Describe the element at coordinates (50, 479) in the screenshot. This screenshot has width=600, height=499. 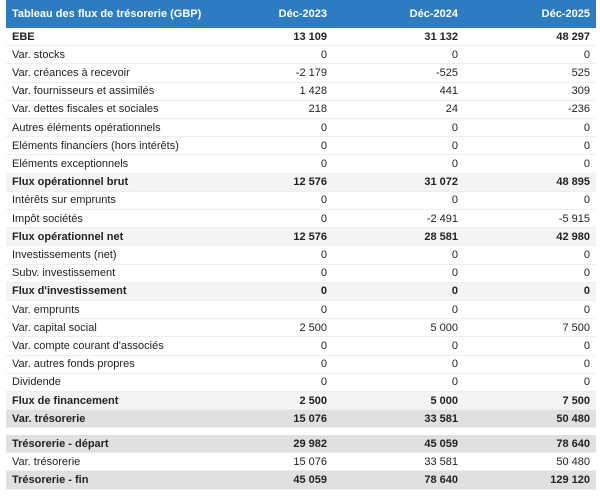
I see `row-label: Trésorerie - fin` at that location.